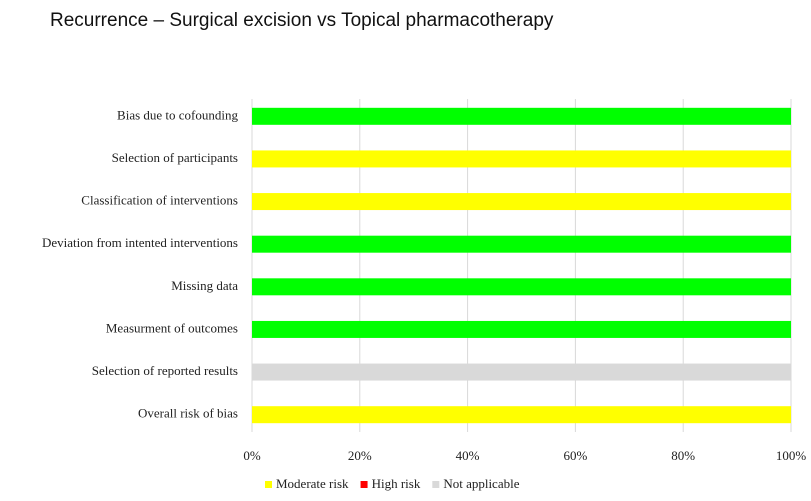  What do you see at coordinates (188, 413) in the screenshot?
I see `y-tick-label: Overall risk of bias` at bounding box center [188, 413].